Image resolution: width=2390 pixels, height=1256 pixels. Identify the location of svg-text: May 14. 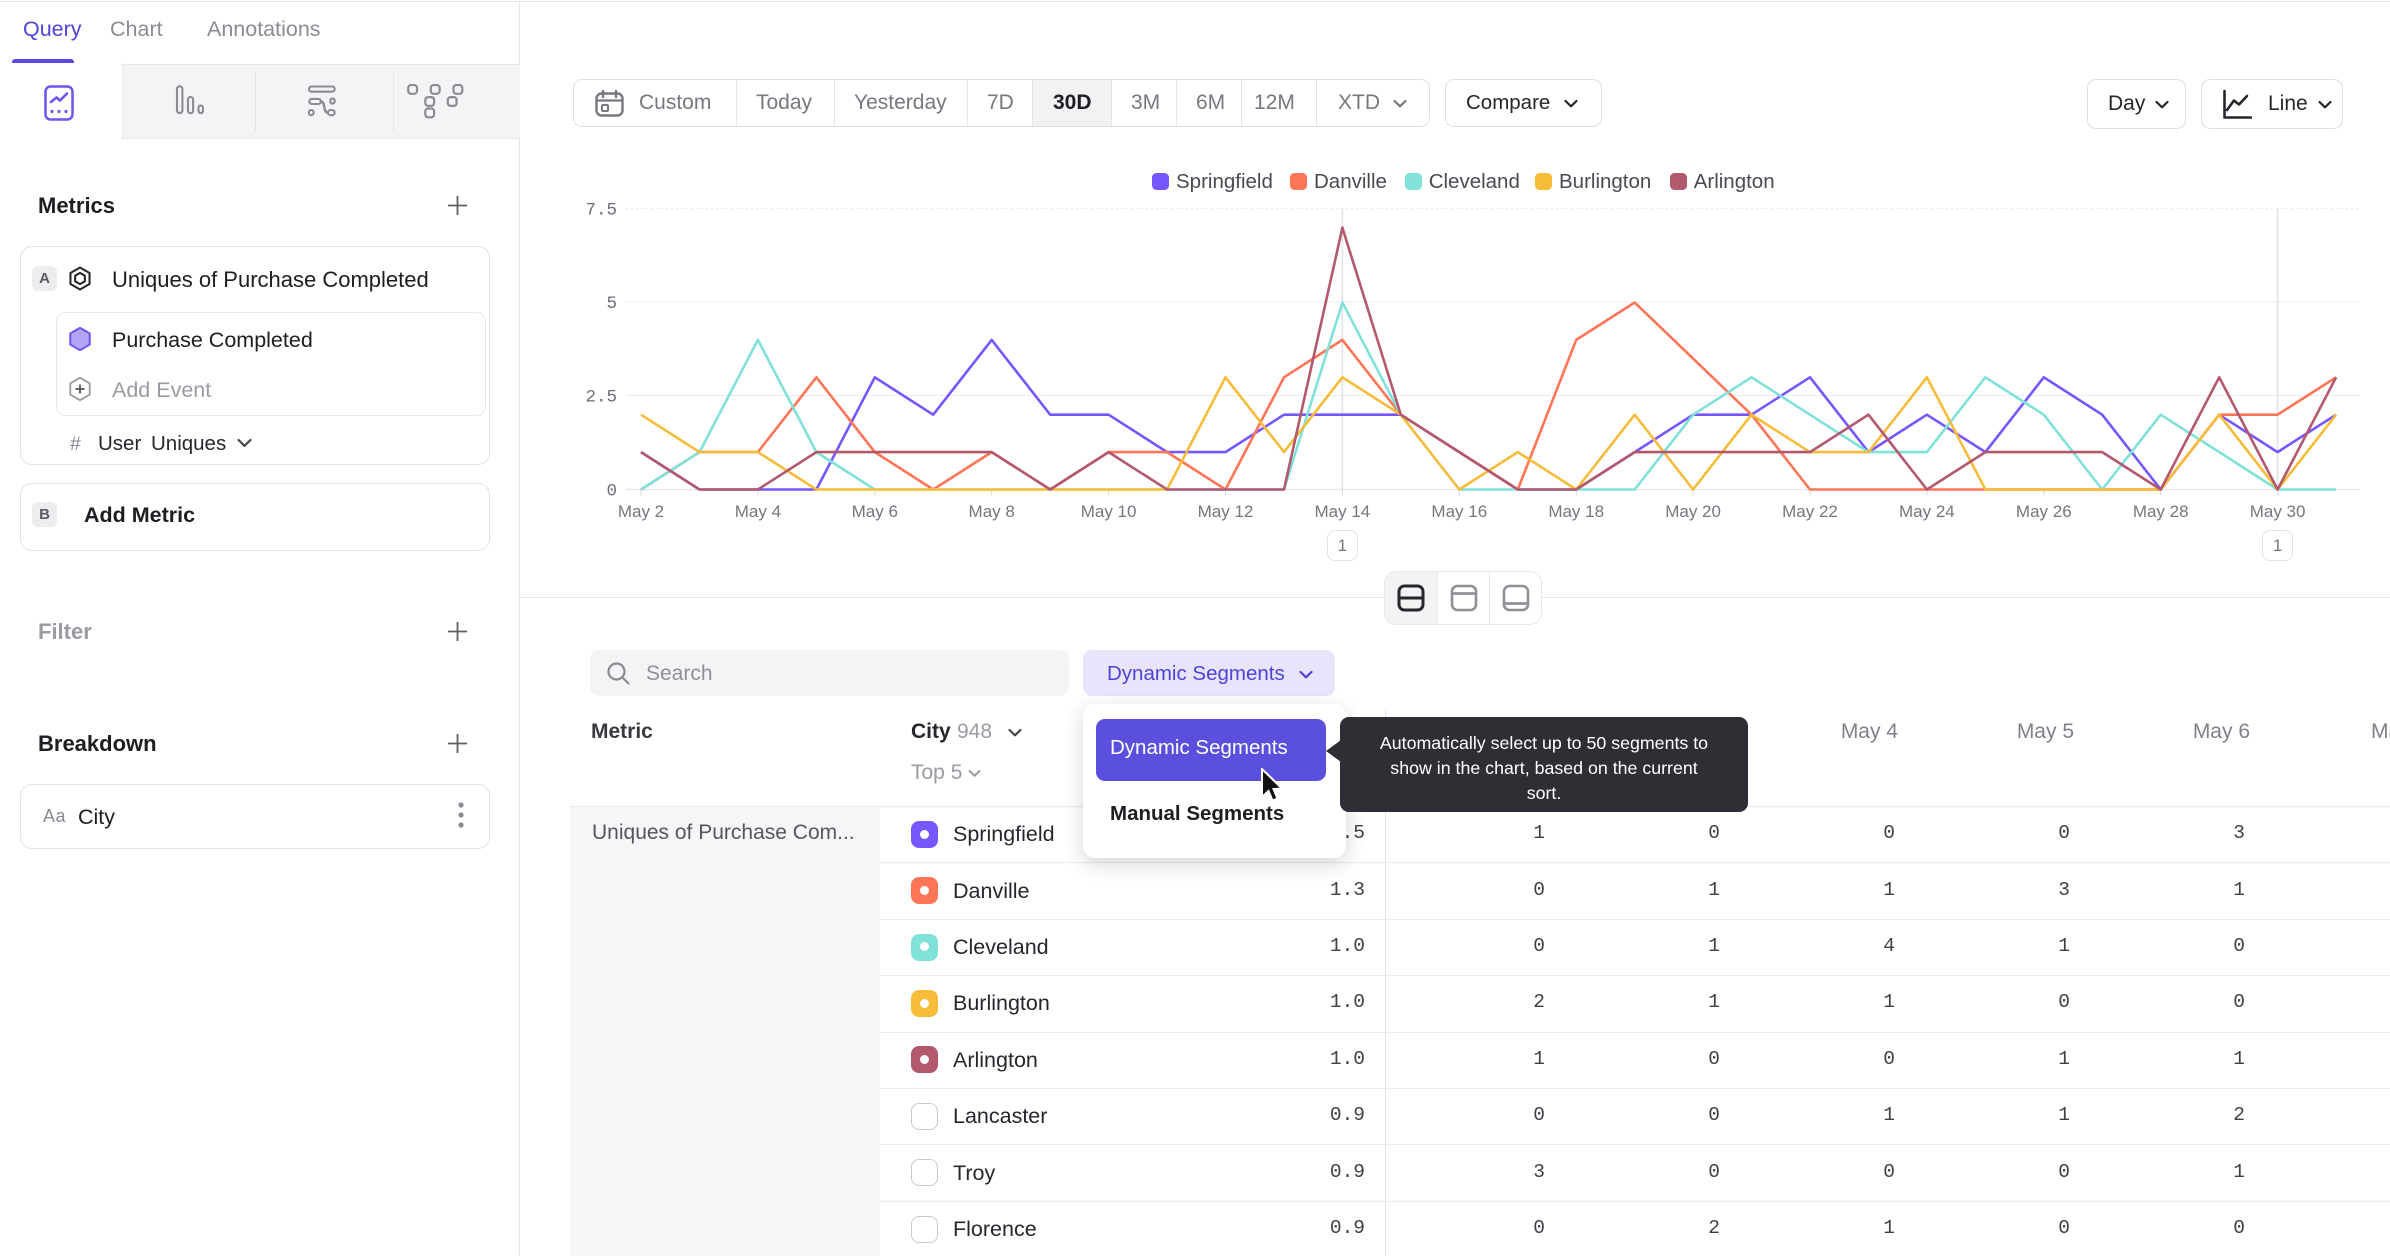
(1343, 511).